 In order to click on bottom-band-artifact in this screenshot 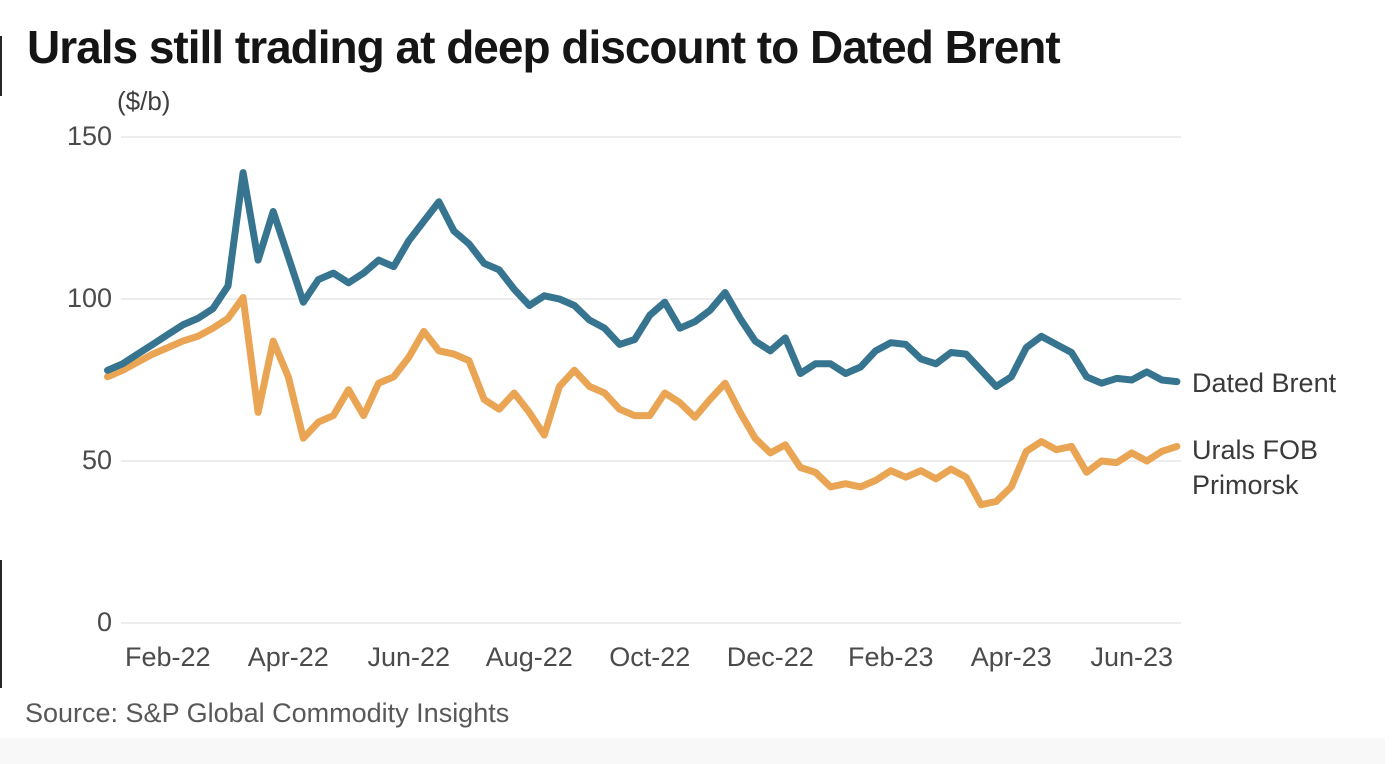, I will do `click(692, 751)`.